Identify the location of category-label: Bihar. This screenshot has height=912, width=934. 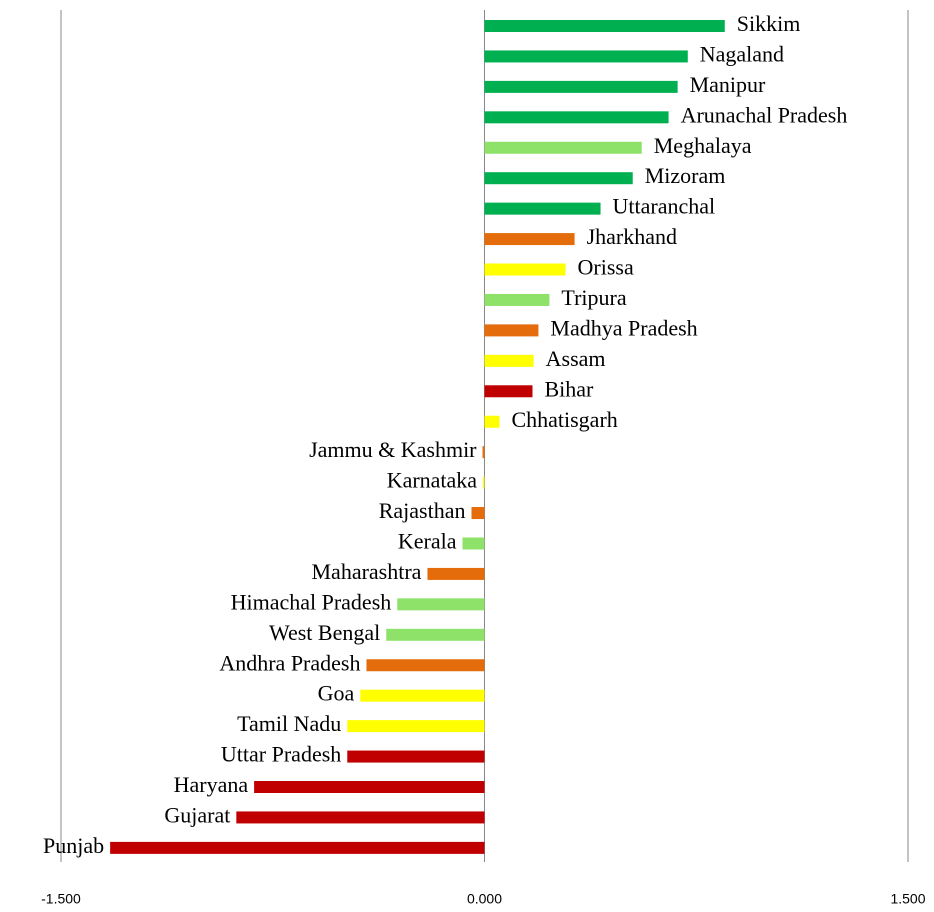
(569, 388).